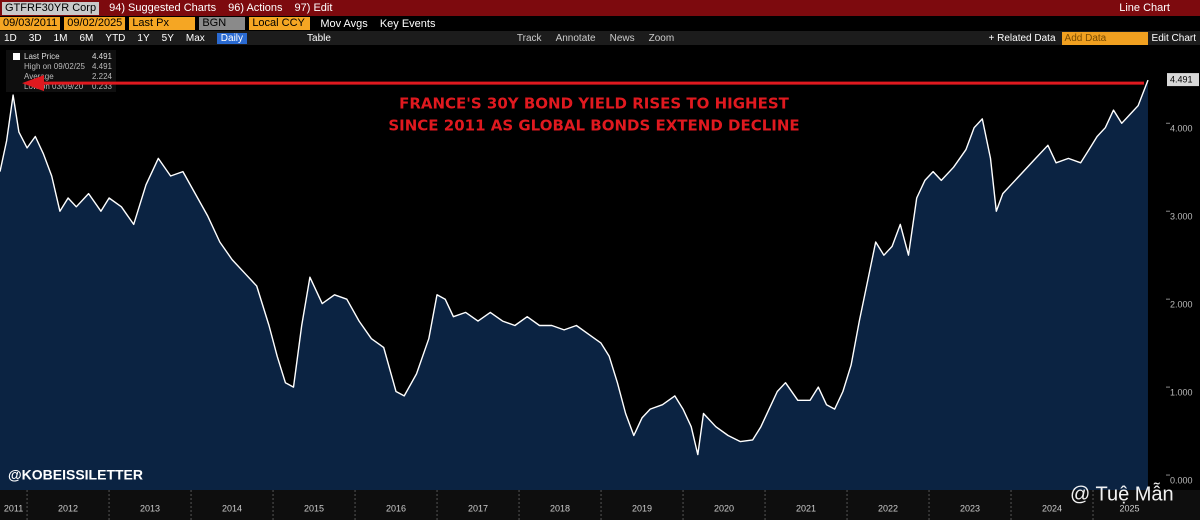  I want to click on stat-label: Average, so click(39, 76).